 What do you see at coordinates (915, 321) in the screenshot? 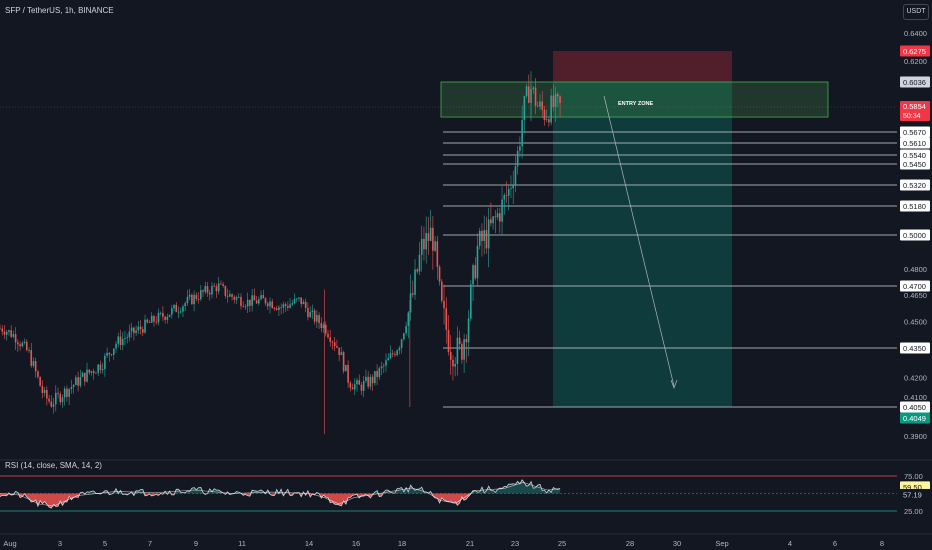
I see `price-tick: 0.4500` at bounding box center [915, 321].